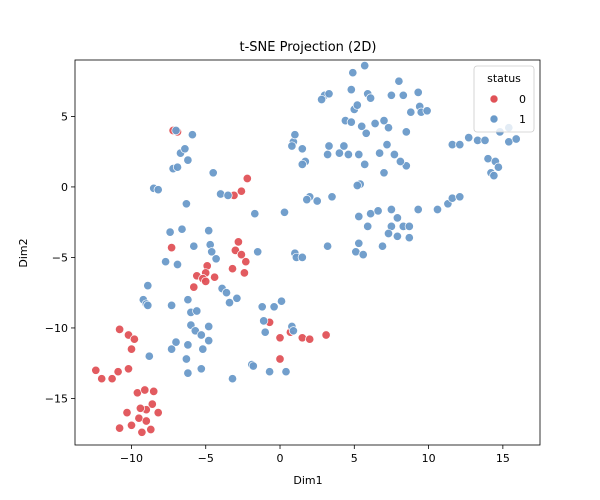  I want to click on chart-title: t-SNE Projection (2D), so click(308, 47).